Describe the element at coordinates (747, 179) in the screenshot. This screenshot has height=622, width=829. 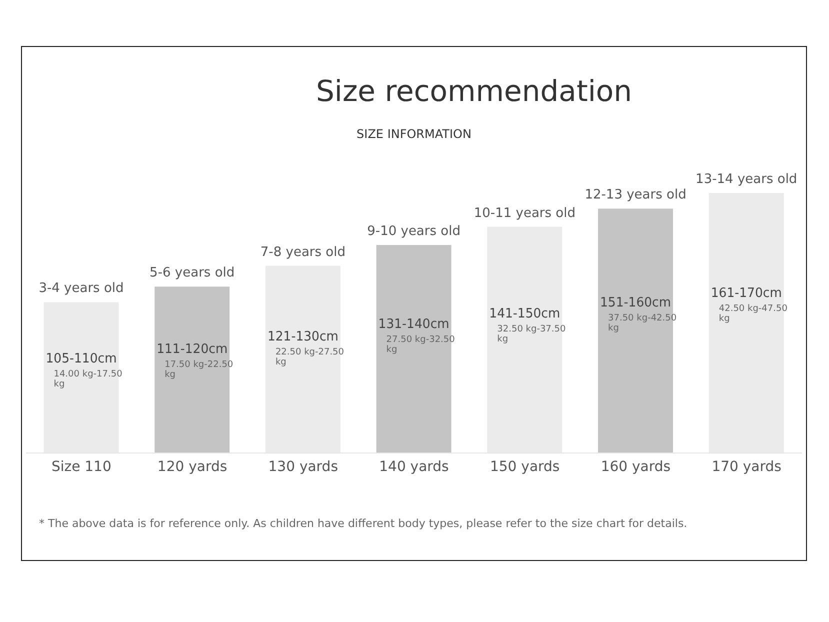
I see `text: 13-14 years old` at that location.